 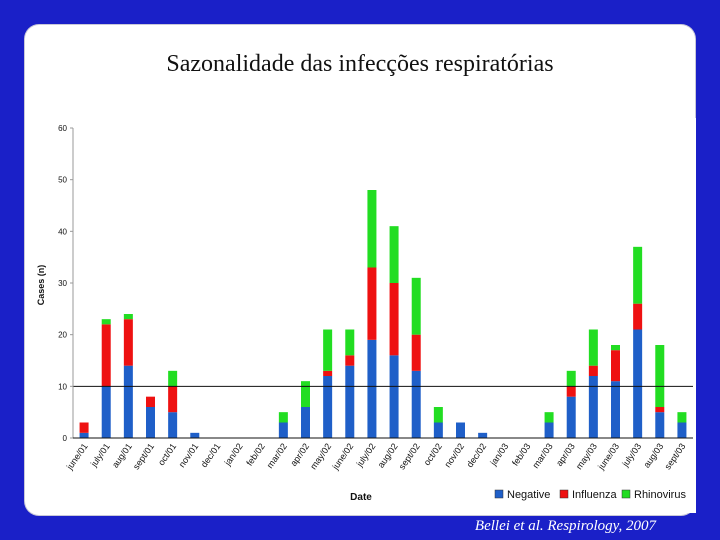 I want to click on y-tick-label: 30, so click(x=62, y=283).